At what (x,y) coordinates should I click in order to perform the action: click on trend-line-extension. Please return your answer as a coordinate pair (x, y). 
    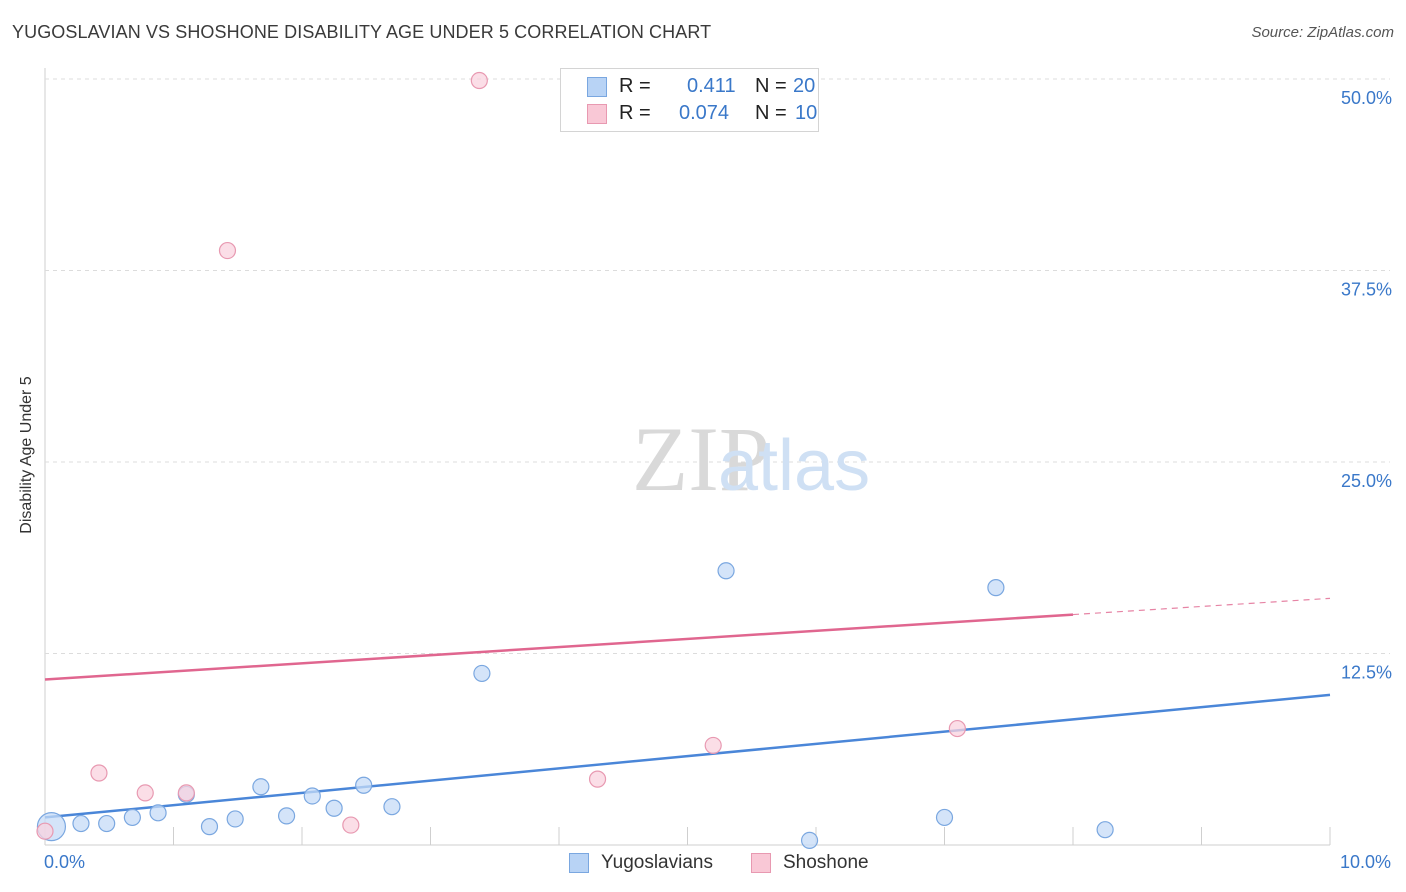
    Looking at the image, I should click on (1201, 606).